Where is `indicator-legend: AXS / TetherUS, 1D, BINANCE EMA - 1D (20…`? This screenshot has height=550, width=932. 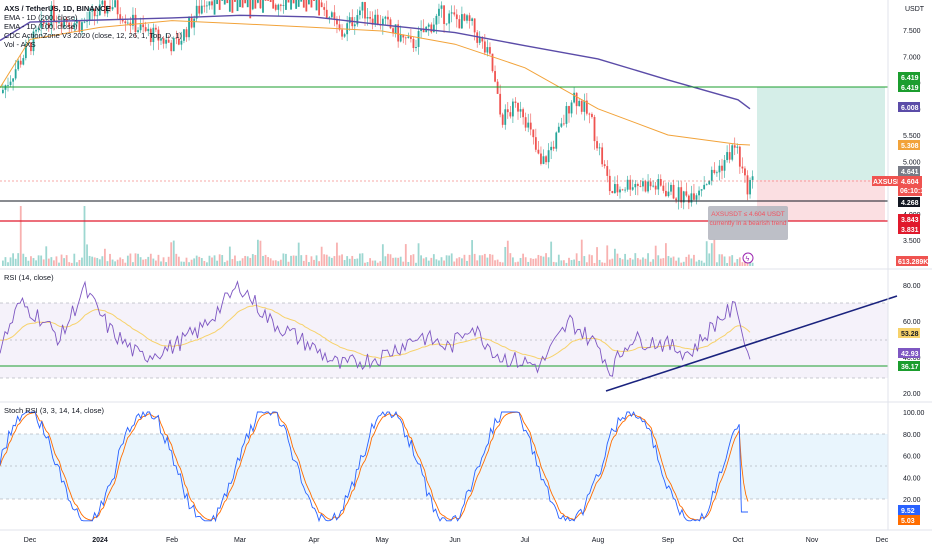 indicator-legend: AXS / TetherUS, 1D, BINANCE EMA - 1D (20… is located at coordinates (93, 26).